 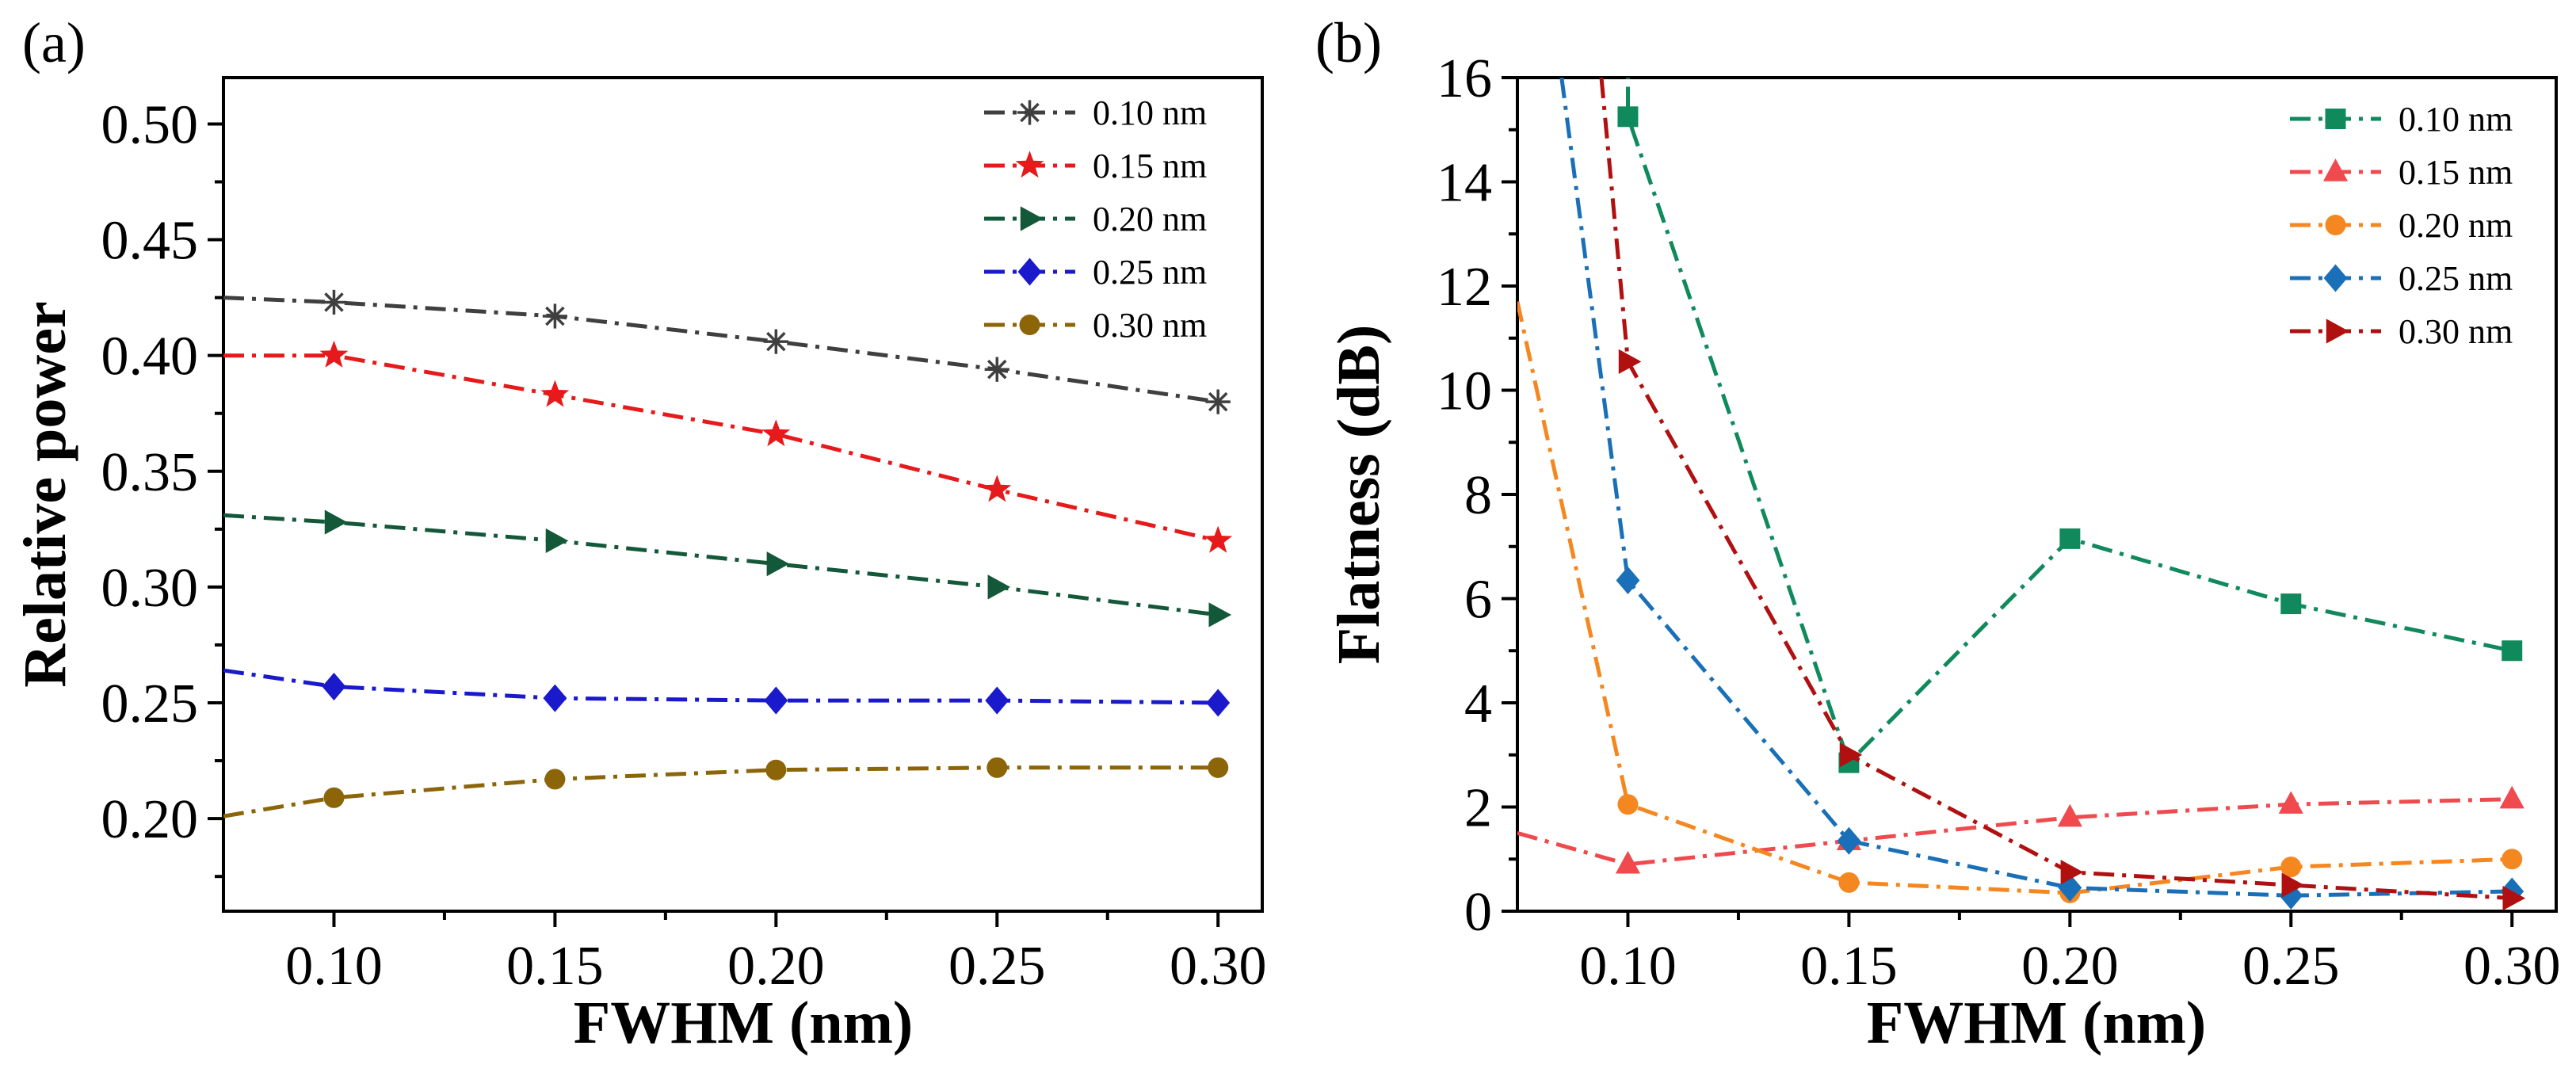 I want to click on legend-item: 0.15 nm, so click(x=2401, y=172).